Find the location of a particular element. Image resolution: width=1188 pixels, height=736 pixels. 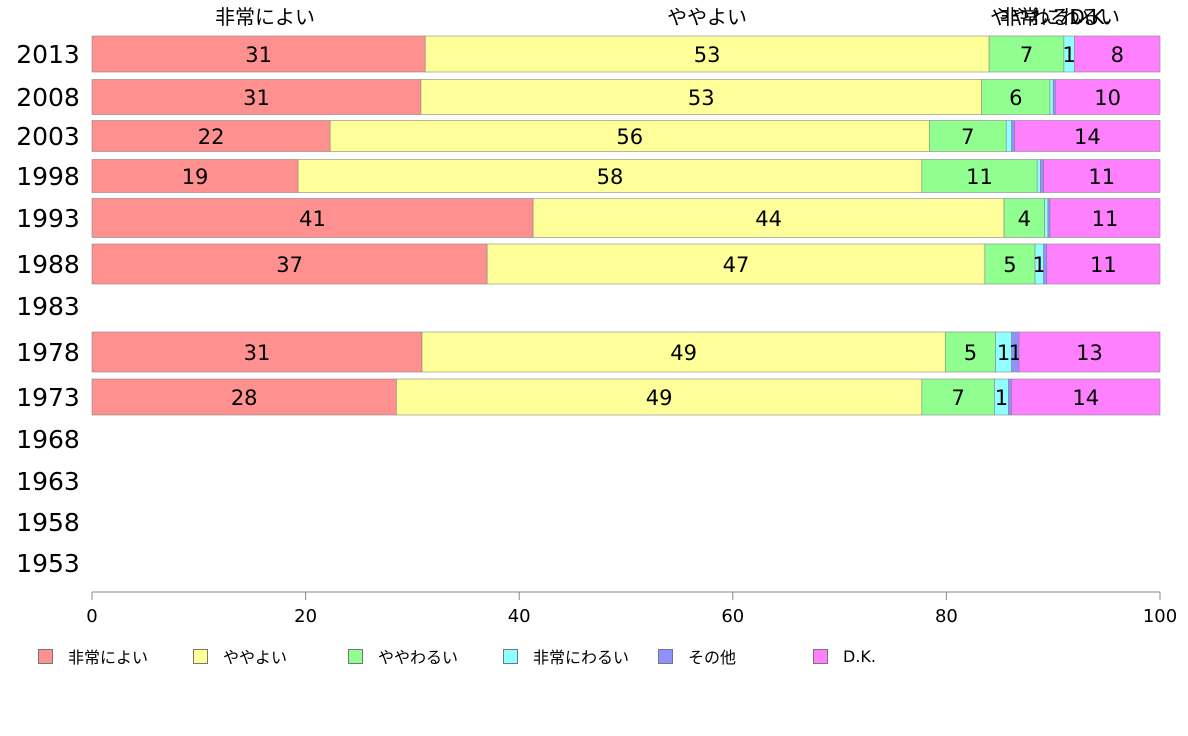

top-label: 非常によい is located at coordinates (265, 17).